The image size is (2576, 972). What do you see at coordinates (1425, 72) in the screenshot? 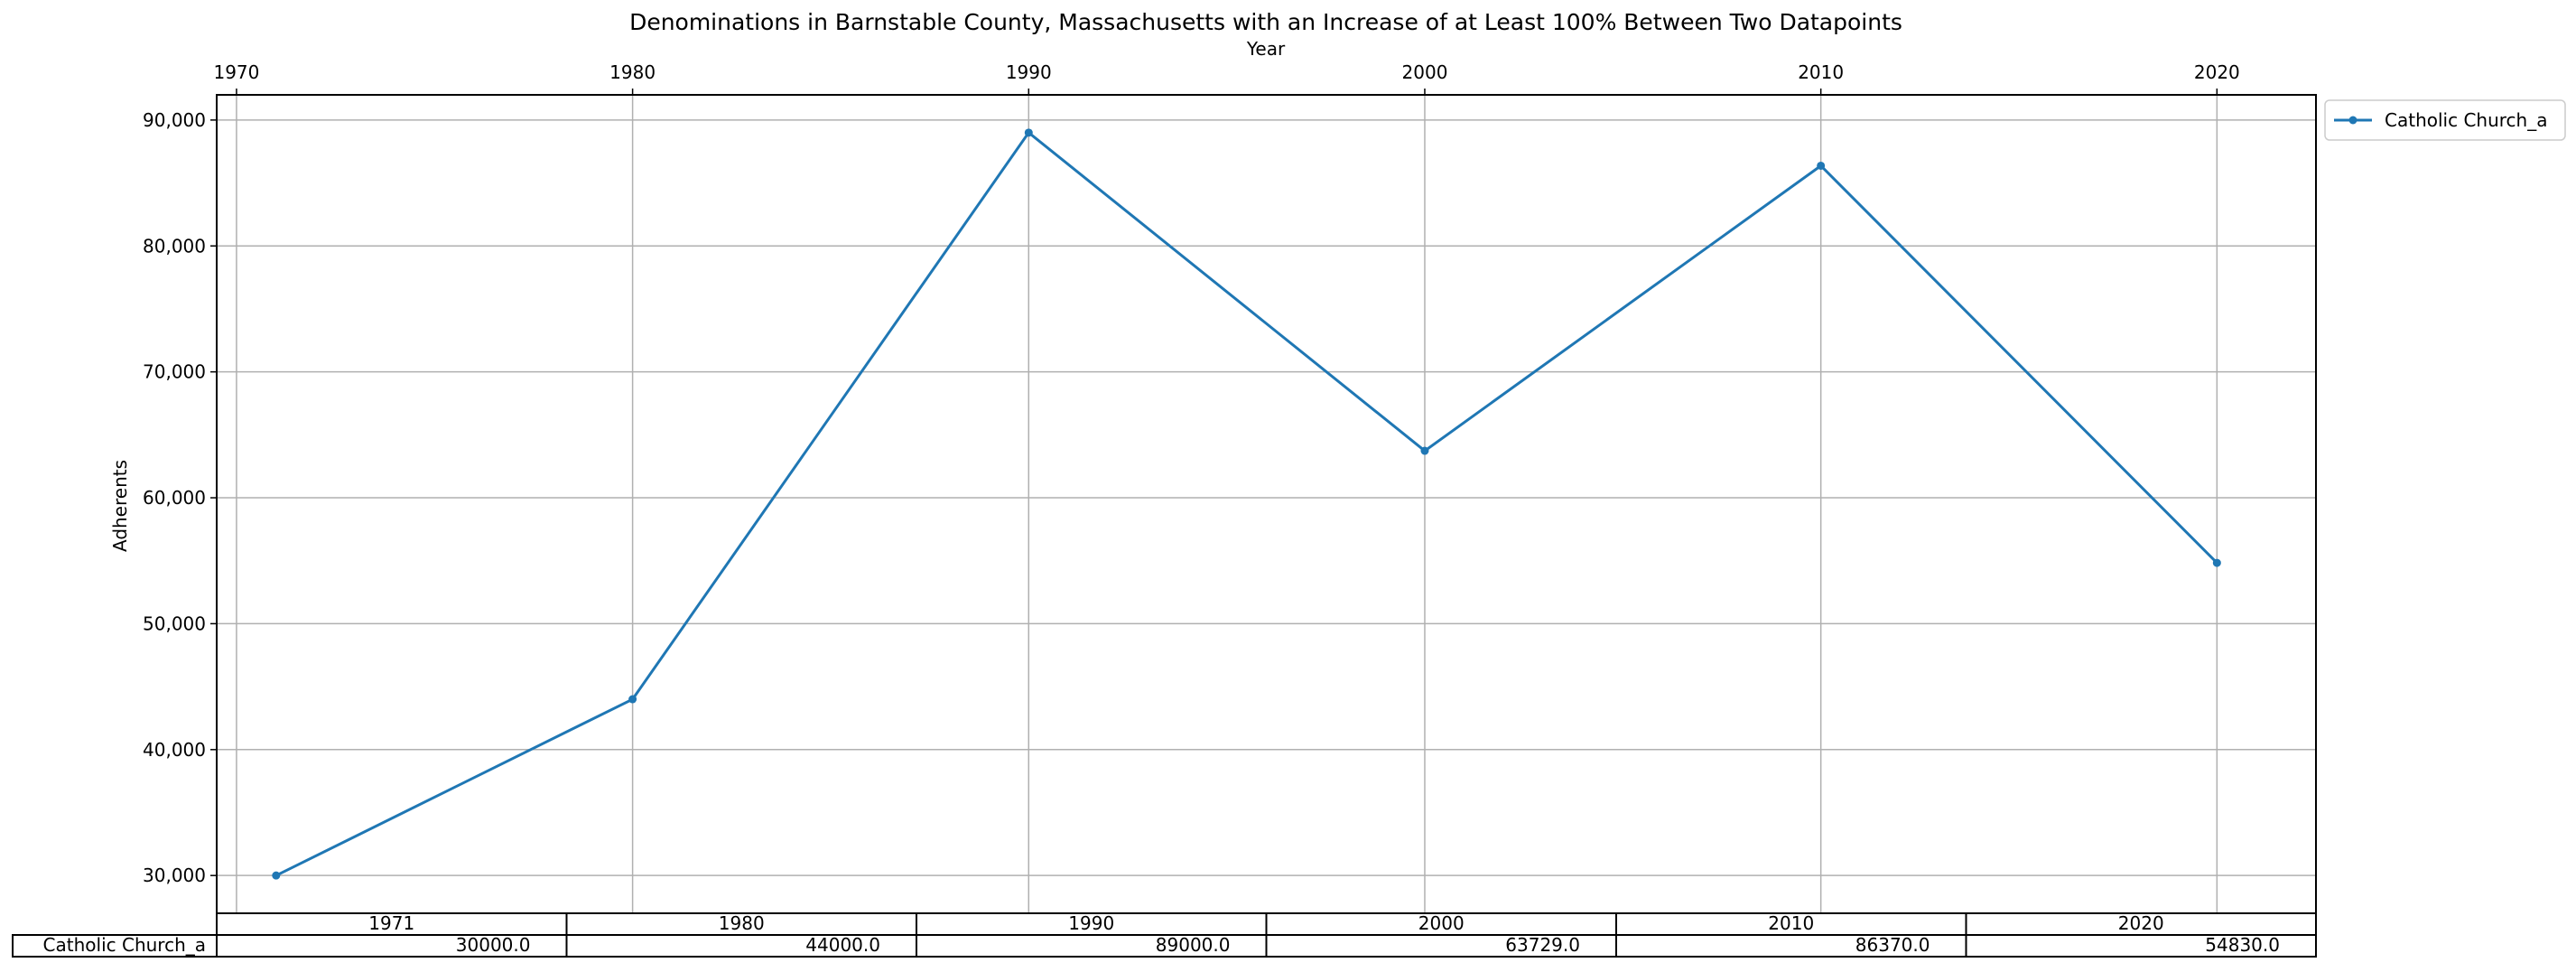
I see `x-tick-label: 2000` at bounding box center [1425, 72].